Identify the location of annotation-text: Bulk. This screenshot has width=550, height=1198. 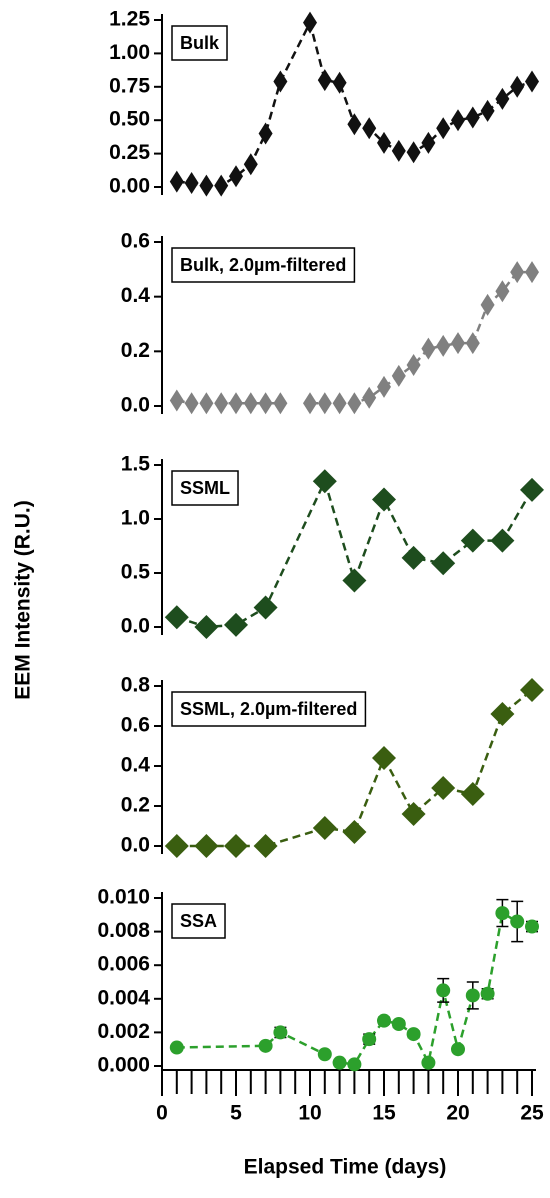
(200, 43).